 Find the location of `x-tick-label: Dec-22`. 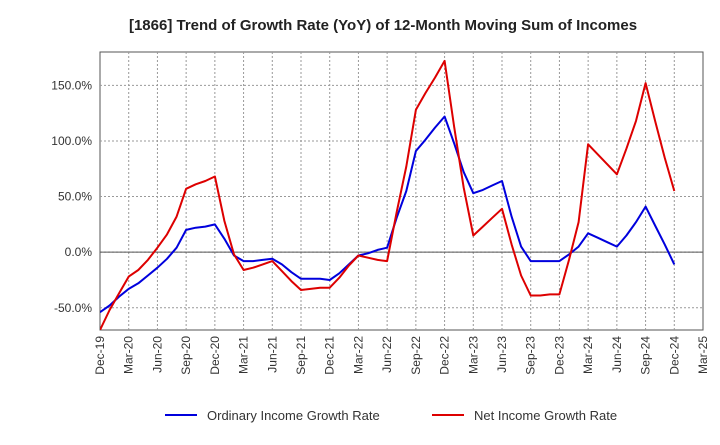

x-tick-label: Dec-22 is located at coordinates (445, 355).